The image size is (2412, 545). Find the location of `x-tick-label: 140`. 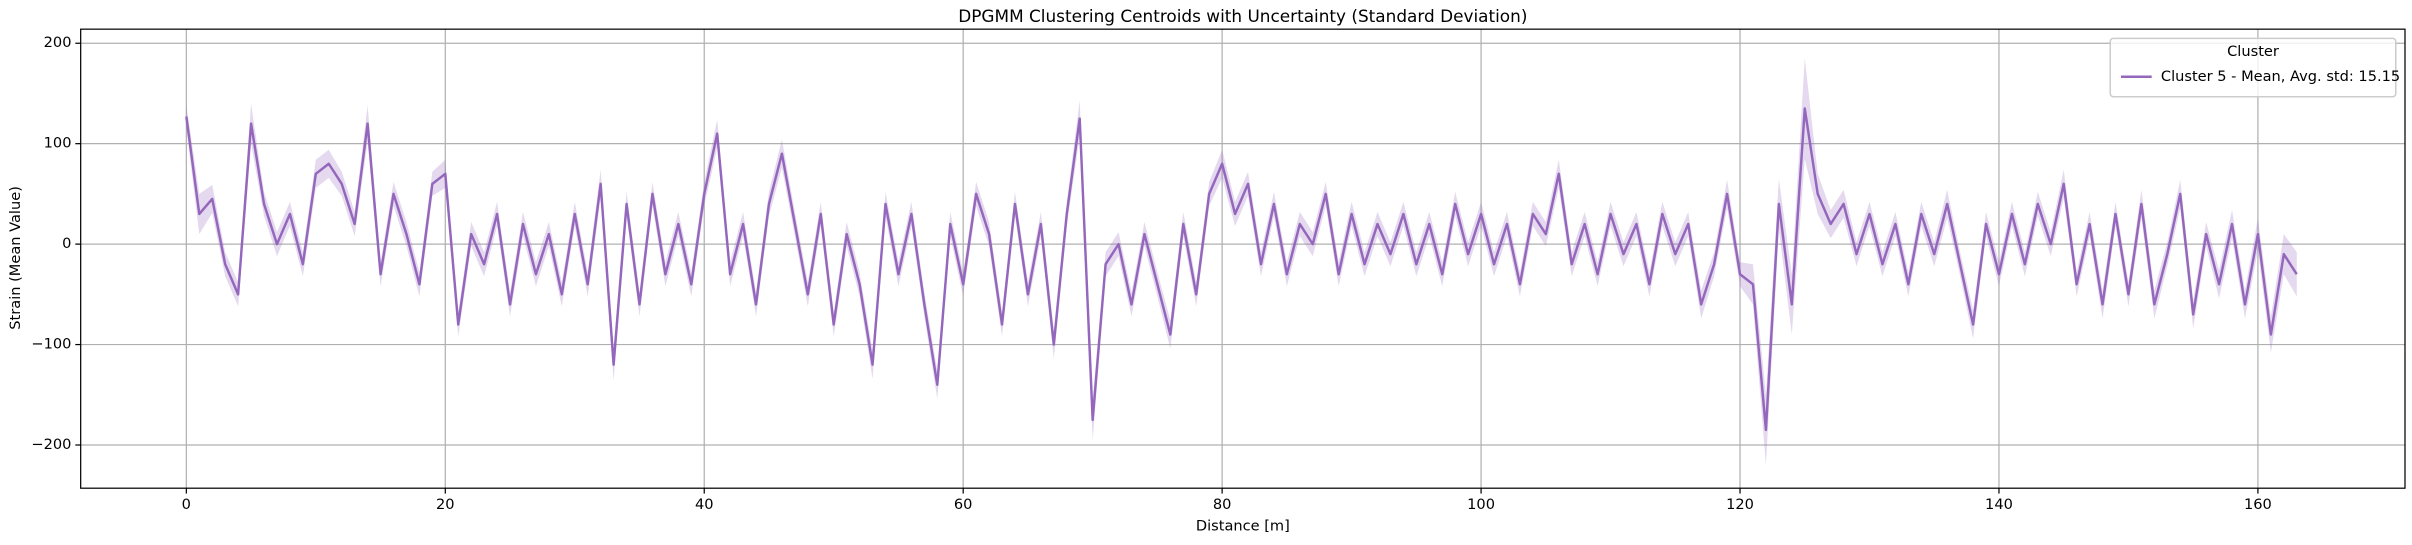

x-tick-label: 140 is located at coordinates (1999, 504).